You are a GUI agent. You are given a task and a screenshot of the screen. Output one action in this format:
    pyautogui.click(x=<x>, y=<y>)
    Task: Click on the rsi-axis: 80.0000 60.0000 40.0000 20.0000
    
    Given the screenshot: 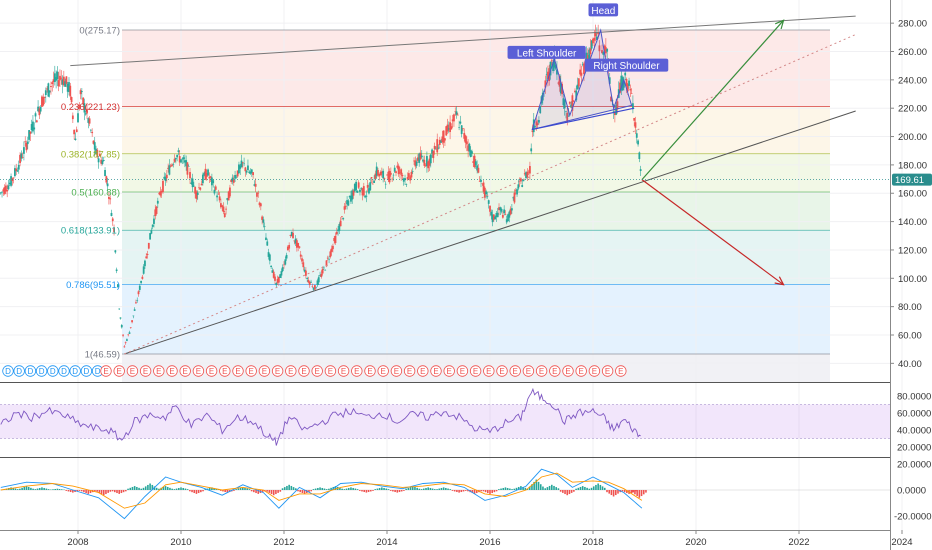 What is the action you would take?
    pyautogui.click(x=914, y=423)
    